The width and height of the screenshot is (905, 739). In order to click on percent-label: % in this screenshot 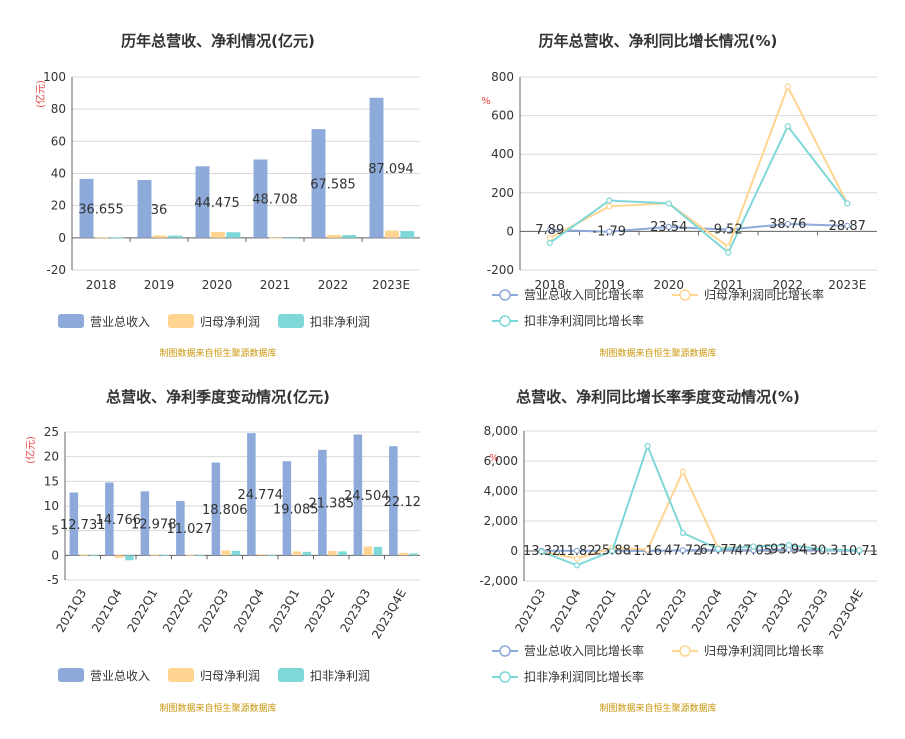, I will do `click(486, 101)`.